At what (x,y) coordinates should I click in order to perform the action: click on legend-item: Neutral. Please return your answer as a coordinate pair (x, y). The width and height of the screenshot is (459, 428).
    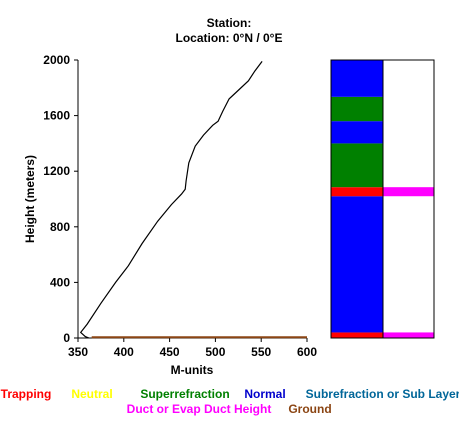
    Looking at the image, I should click on (91, 394).